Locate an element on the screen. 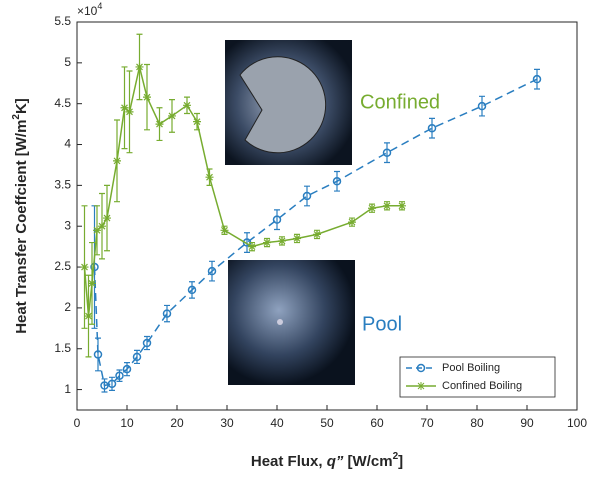 Image resolution: width=601 pixels, height=481 pixels. x-axis-label: Heat Flux, q” [W/cm2] is located at coordinates (327, 460).